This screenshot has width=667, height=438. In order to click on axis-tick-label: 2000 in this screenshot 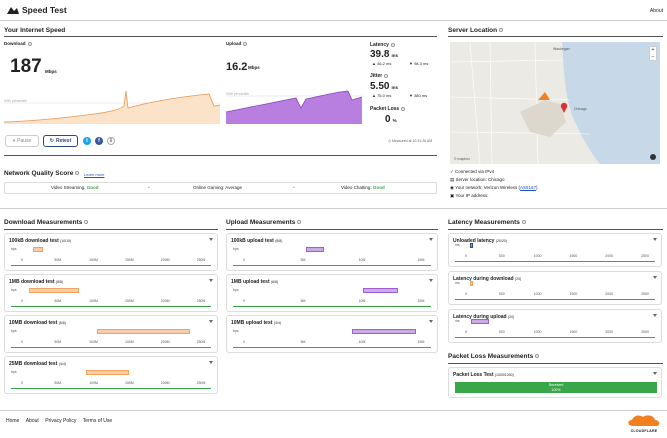, I will do `click(609, 294)`.